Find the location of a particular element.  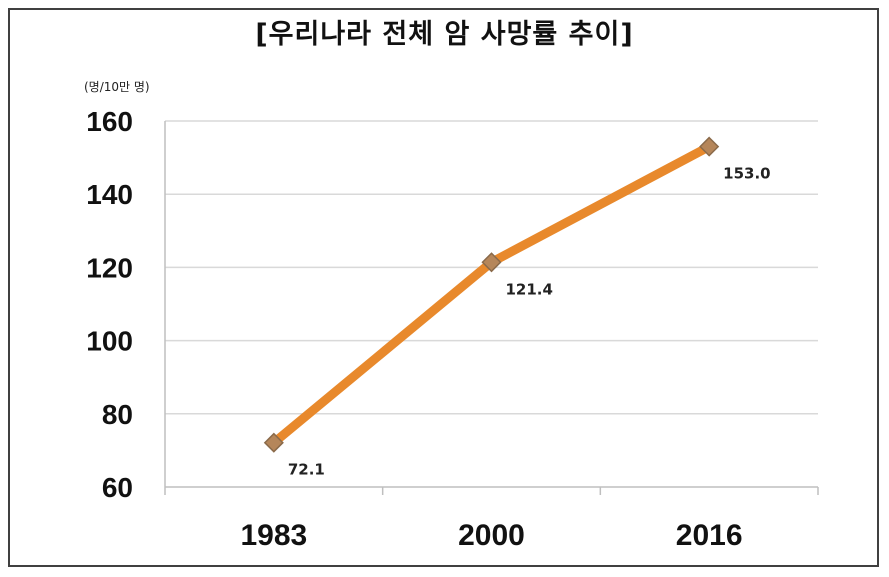

y-tick-label-120: 120 is located at coordinates (109, 267).